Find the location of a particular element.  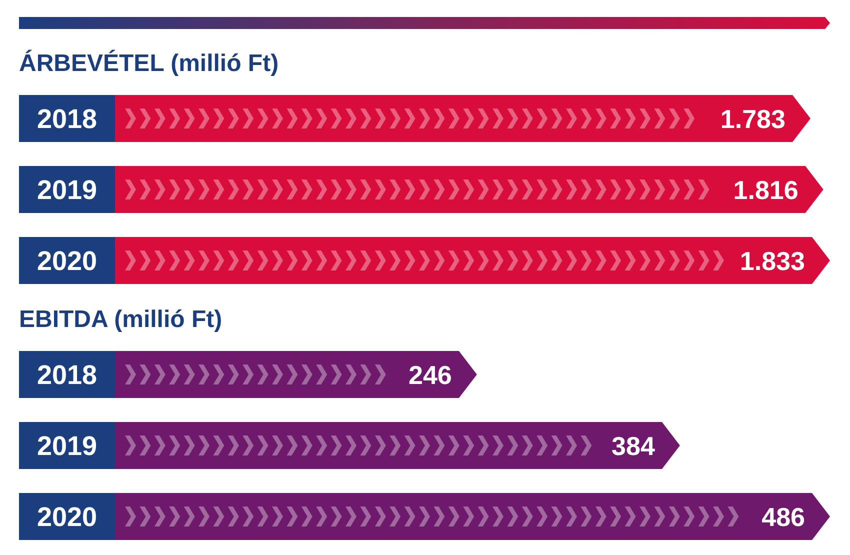

chart-title: EBITDA (millió Ft) is located at coordinates (120, 319).